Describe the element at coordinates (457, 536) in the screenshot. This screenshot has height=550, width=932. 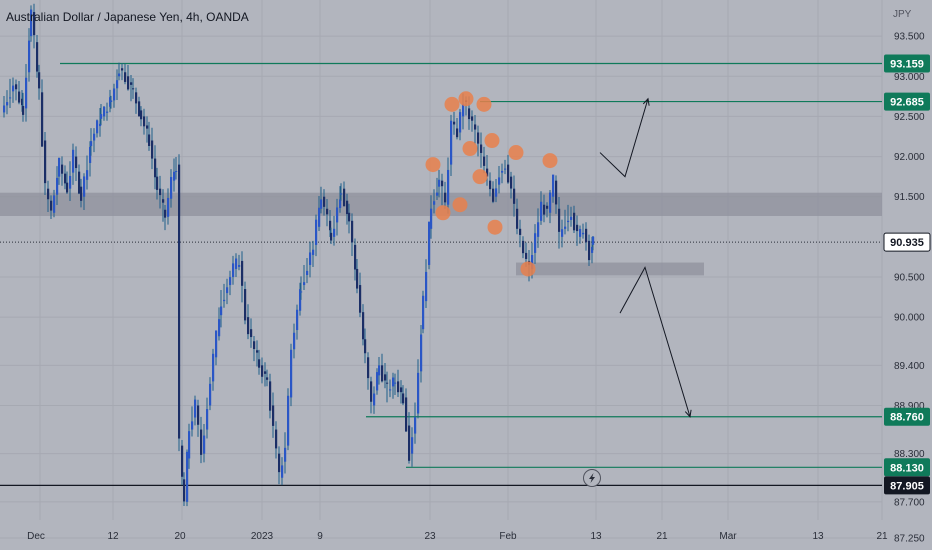
I see `time-axis: Dec 12 20 2023 9 23 Feb 13 21 Mar 13 21` at that location.